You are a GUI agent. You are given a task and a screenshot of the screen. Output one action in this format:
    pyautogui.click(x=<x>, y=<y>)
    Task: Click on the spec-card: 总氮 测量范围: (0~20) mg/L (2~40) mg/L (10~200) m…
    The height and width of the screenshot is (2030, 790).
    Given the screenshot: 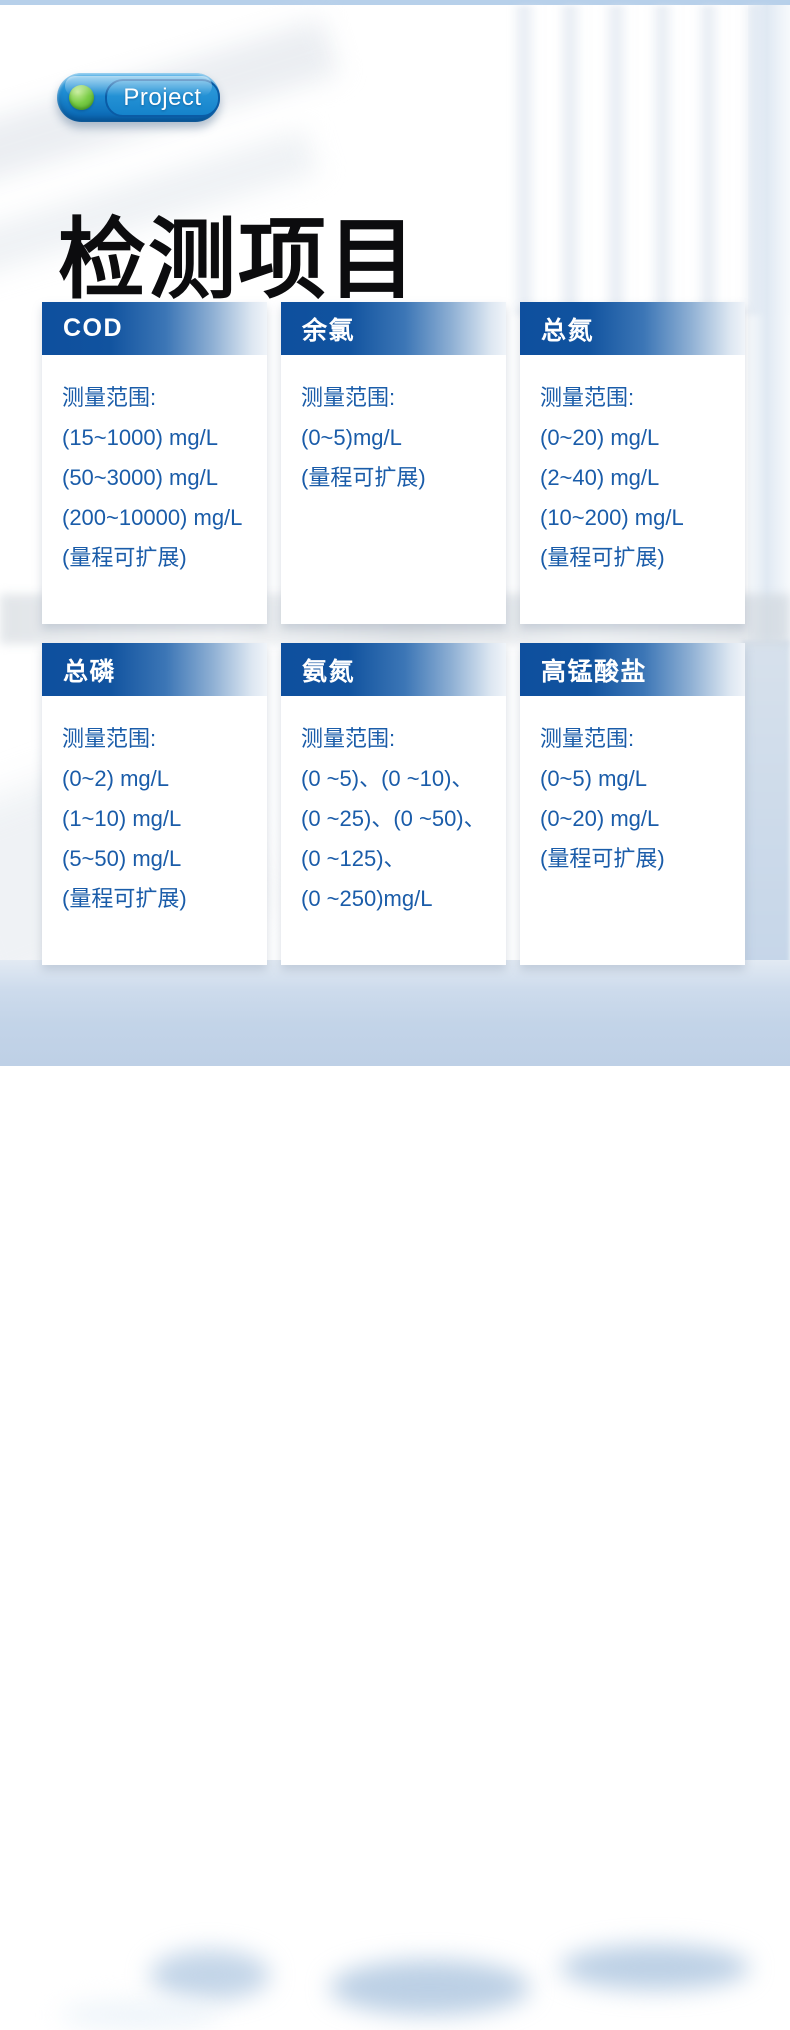 What is the action you would take?
    pyautogui.click(x=632, y=463)
    